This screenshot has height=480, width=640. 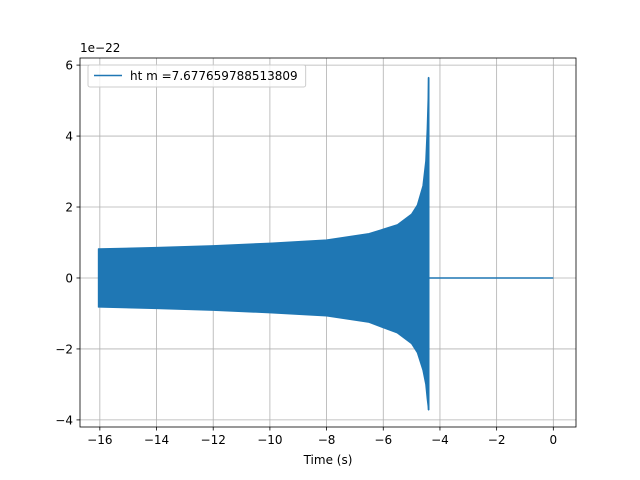 I want to click on y-tick-label: 2, so click(x=69, y=208).